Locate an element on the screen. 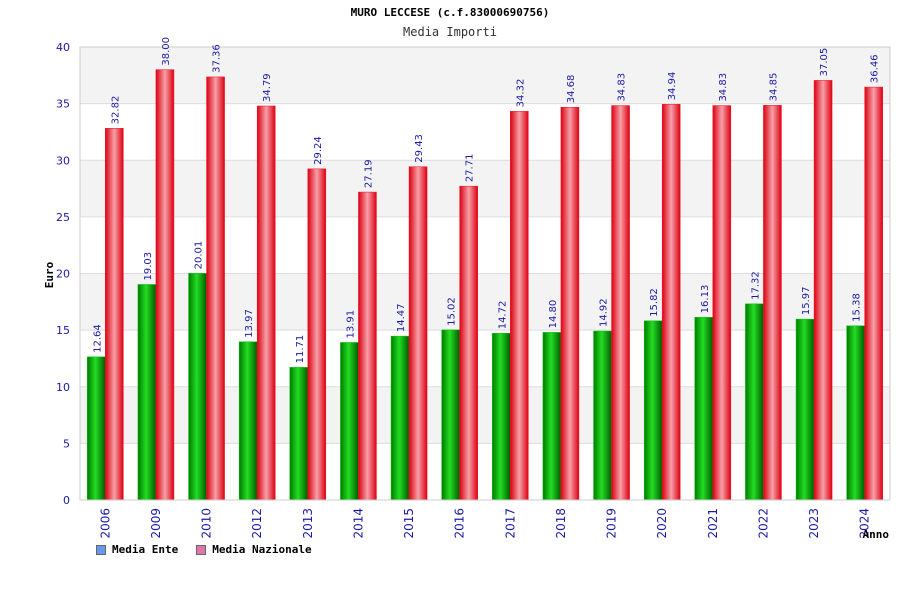 The width and height of the screenshot is (900, 600). y-tick-label: 5 is located at coordinates (66, 443).